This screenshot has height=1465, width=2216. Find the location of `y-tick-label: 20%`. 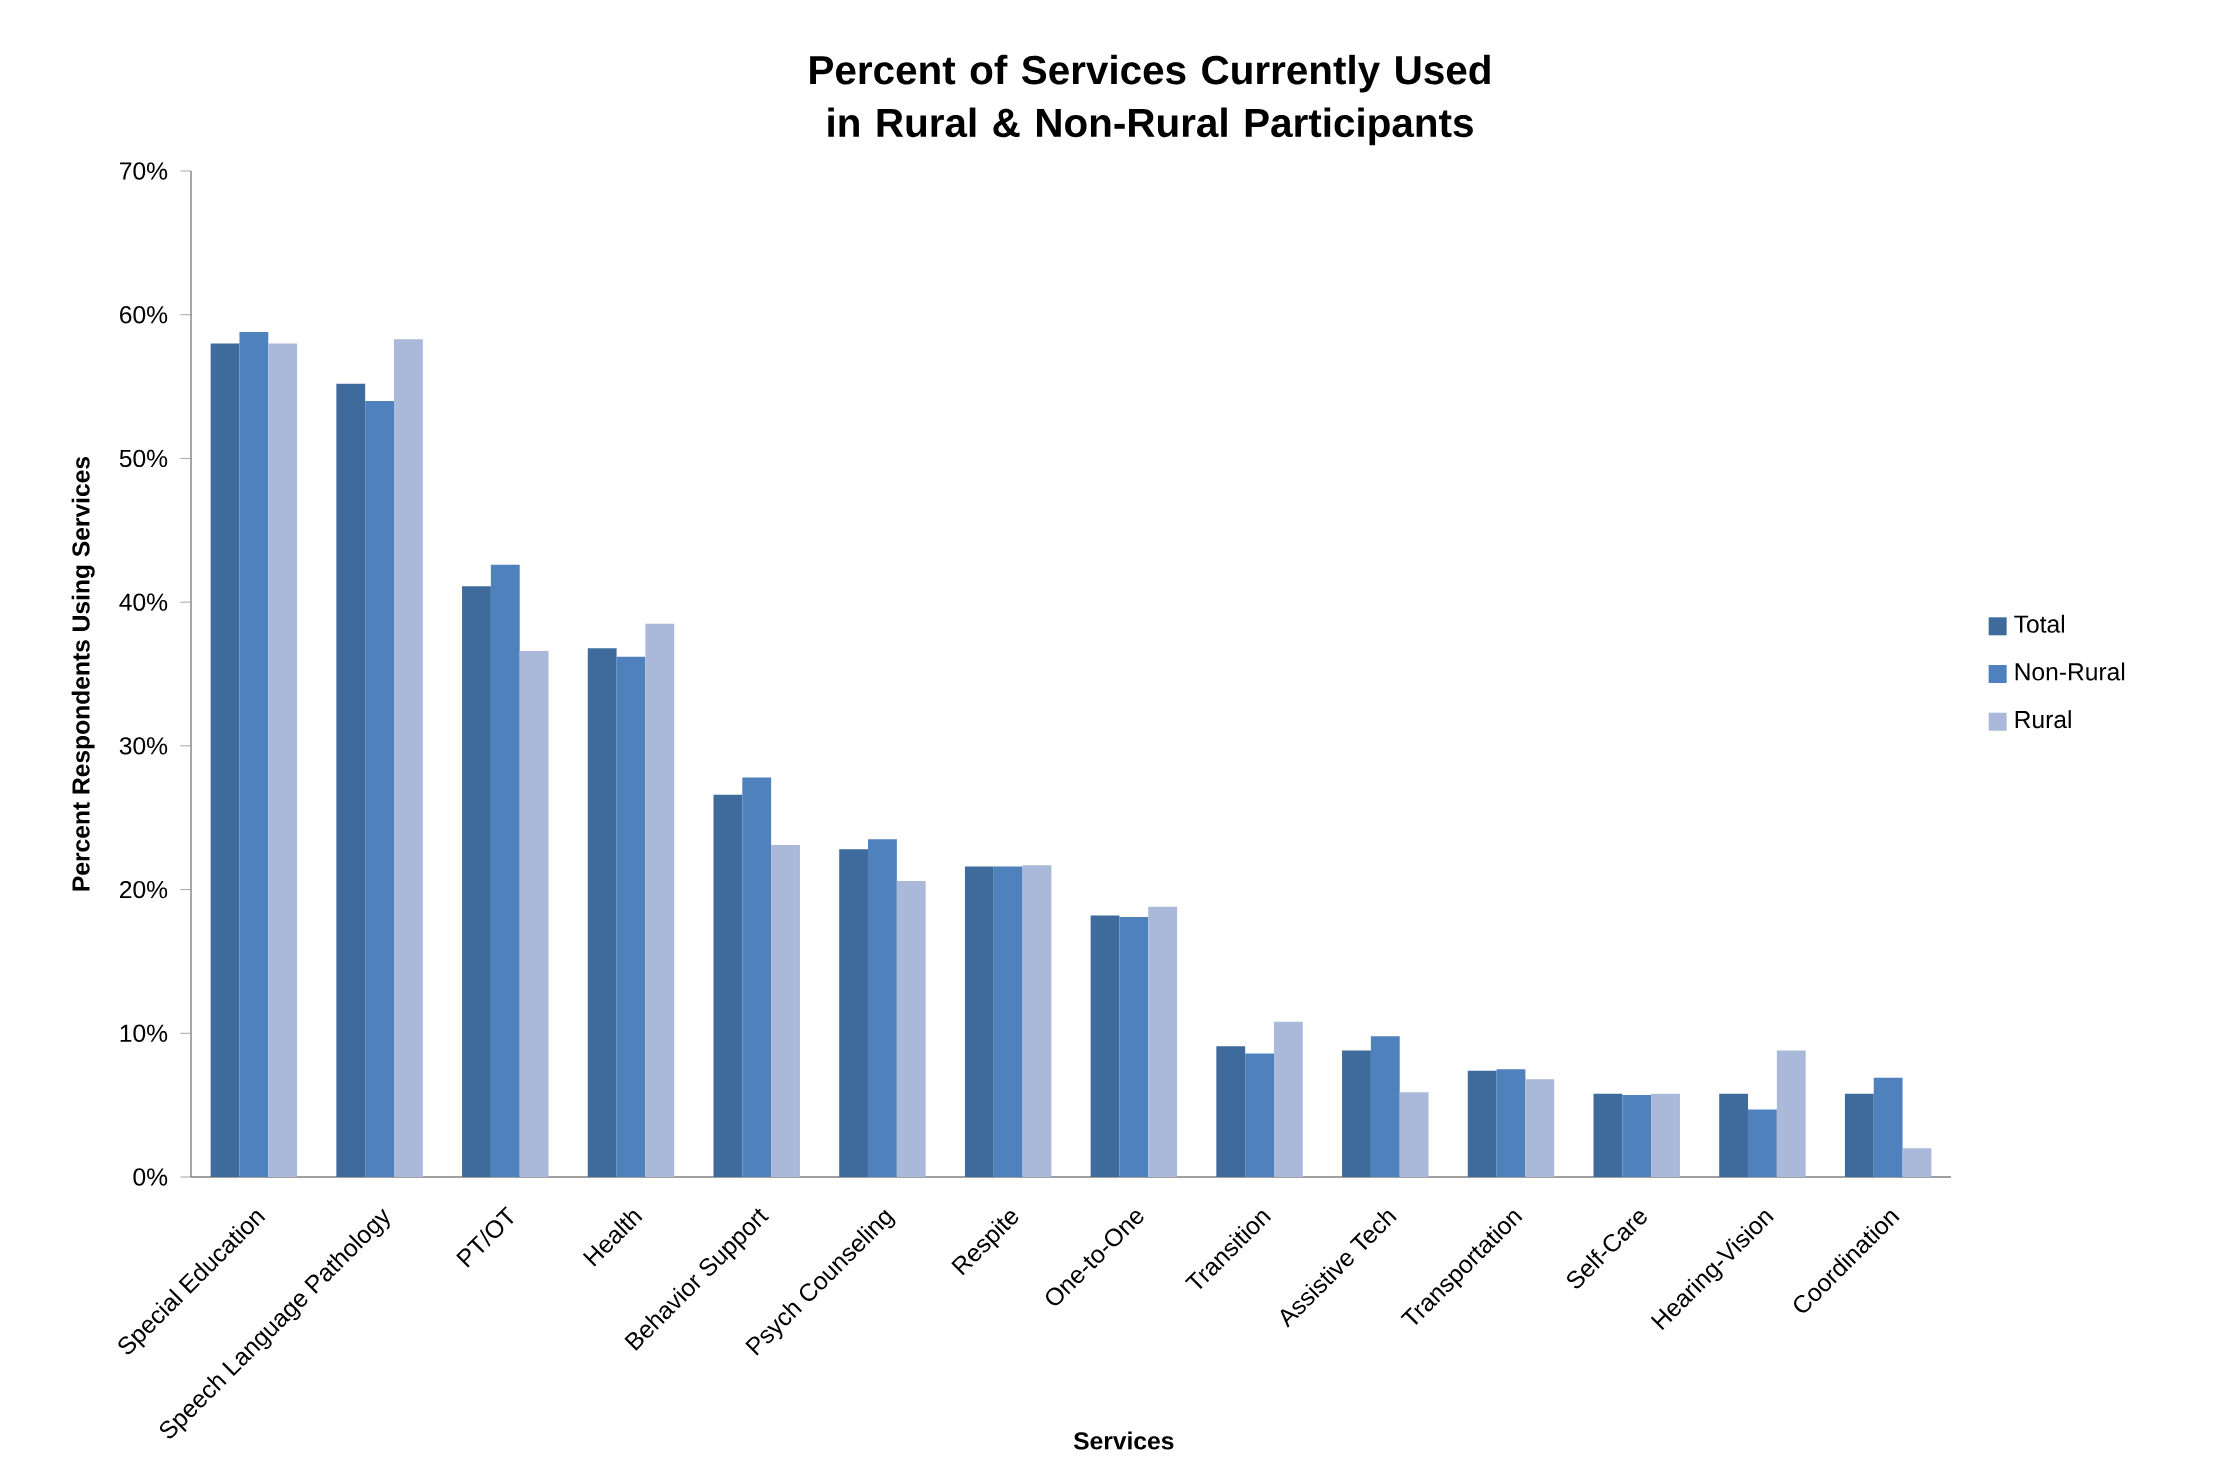

y-tick-label: 20% is located at coordinates (144, 889).